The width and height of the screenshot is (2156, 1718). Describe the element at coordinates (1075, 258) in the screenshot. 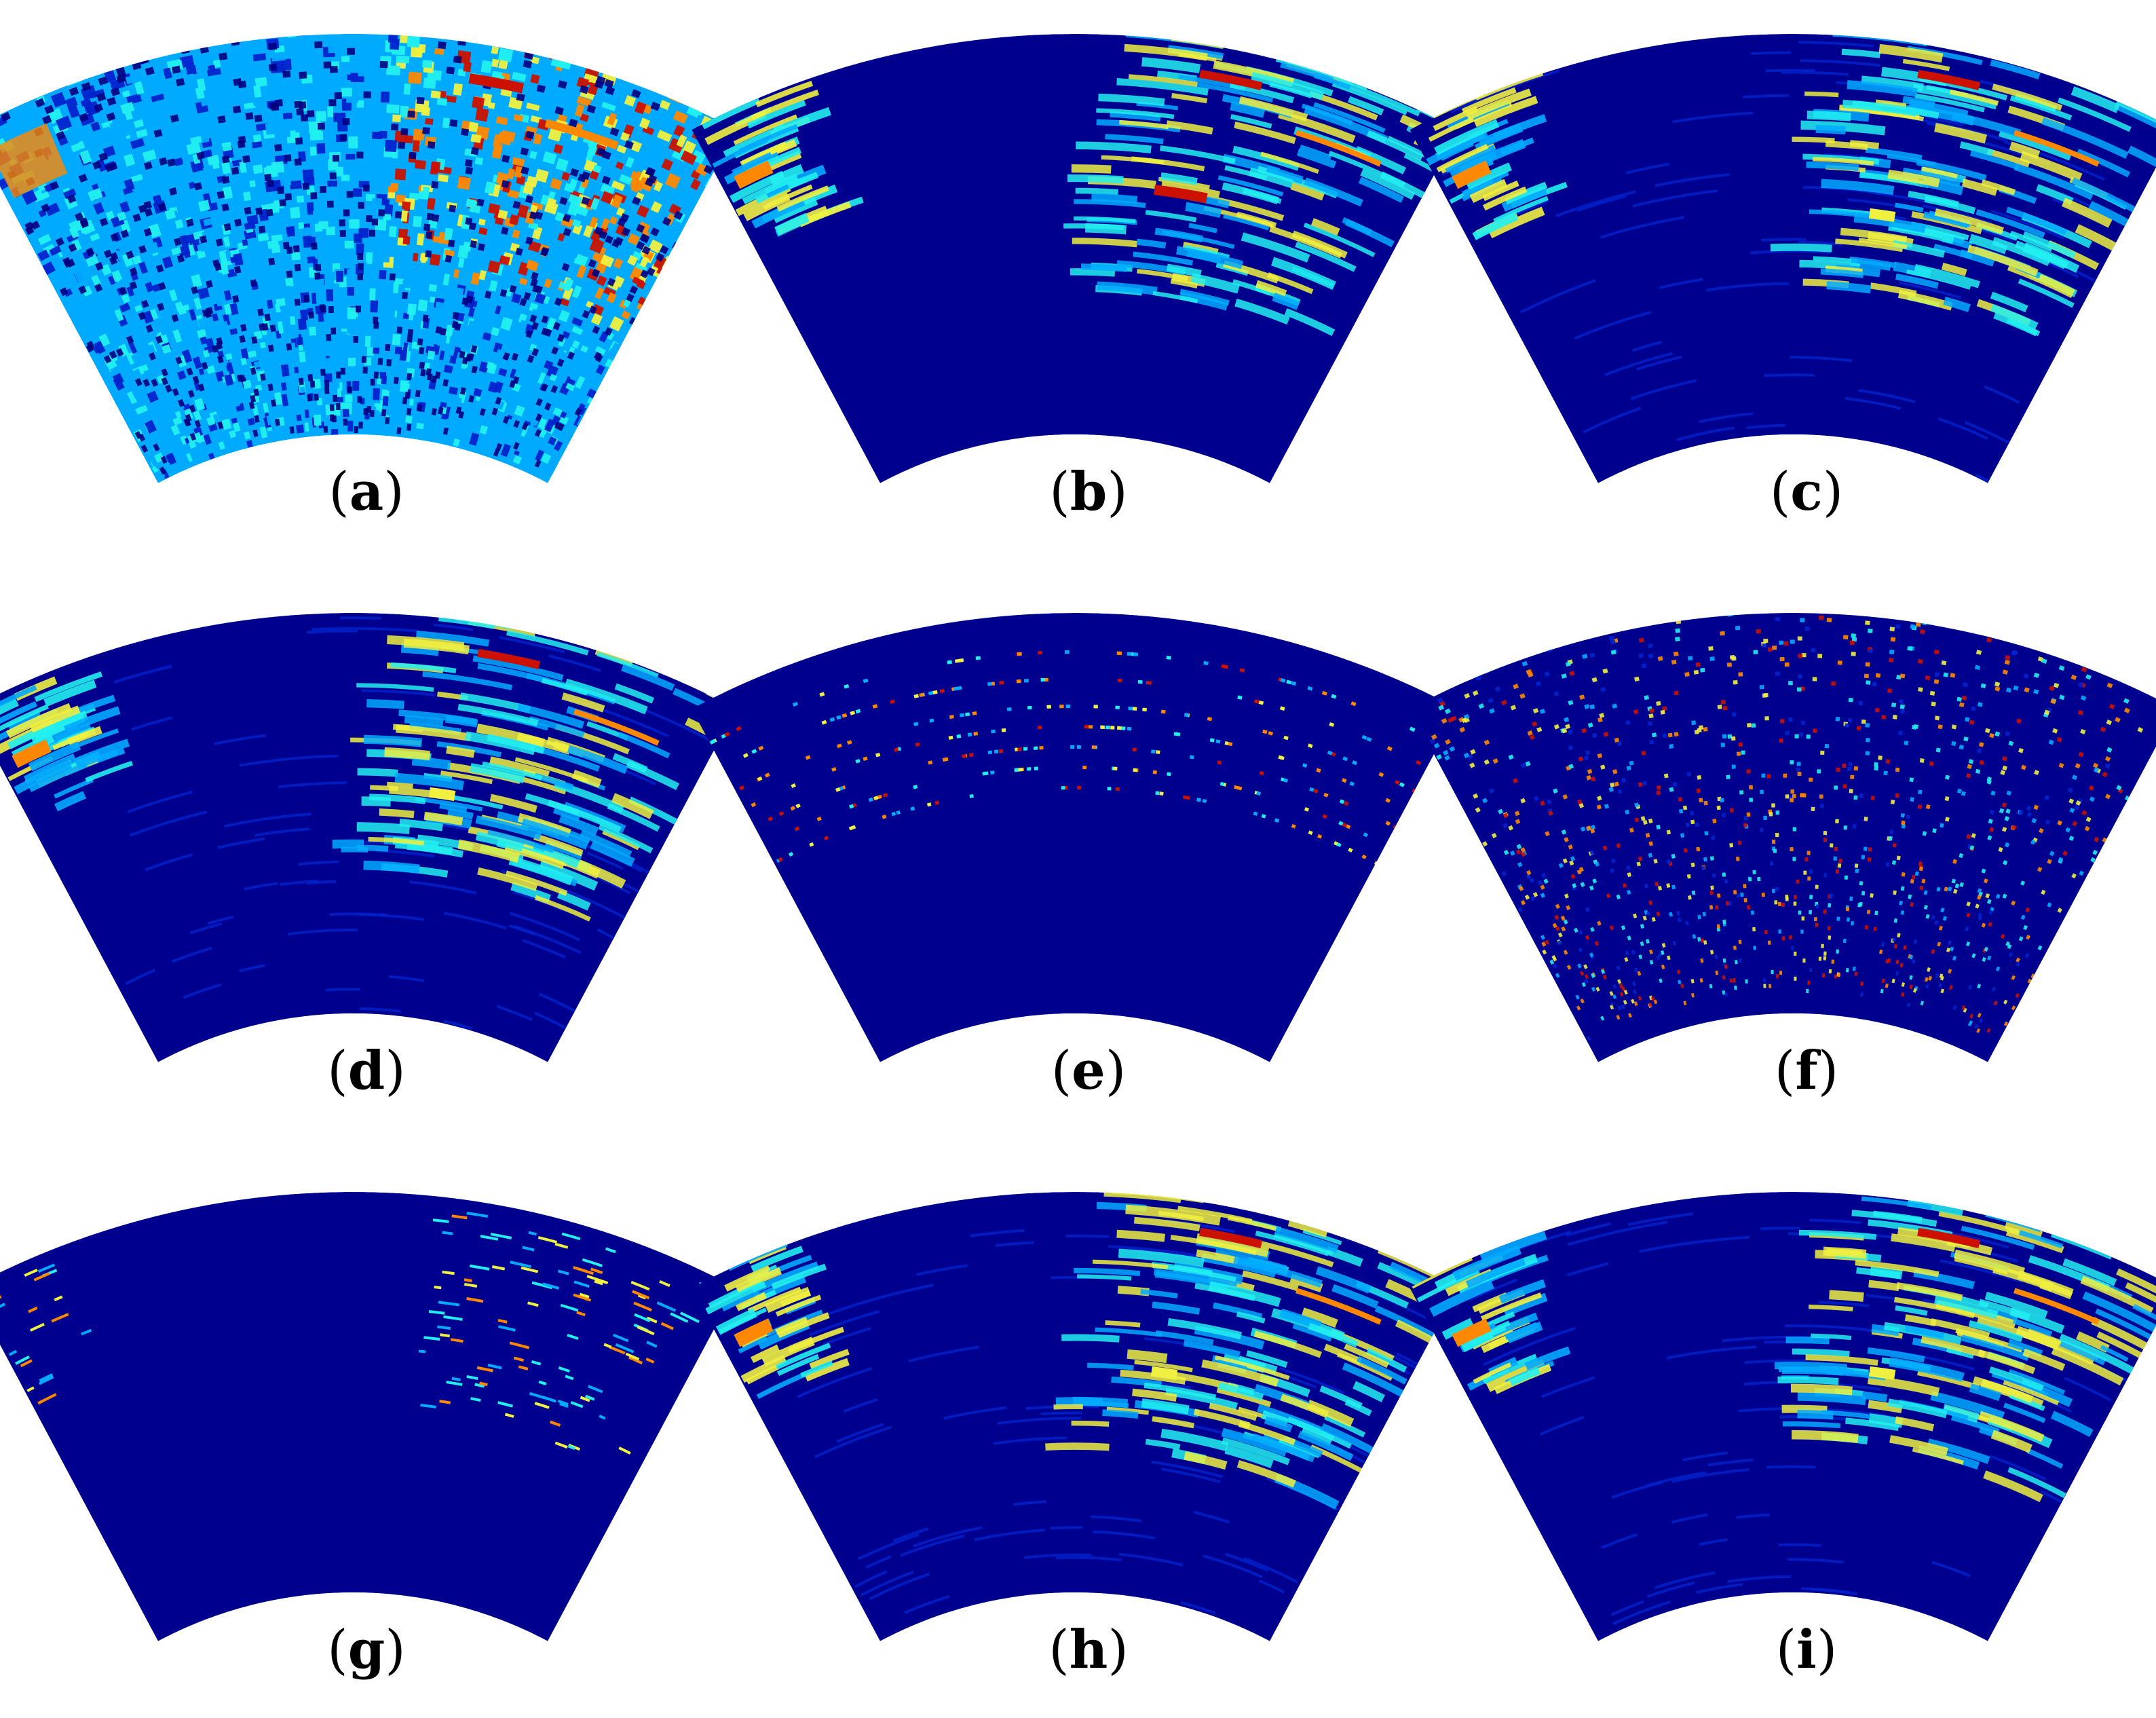

I see `sonar-image-b` at that location.